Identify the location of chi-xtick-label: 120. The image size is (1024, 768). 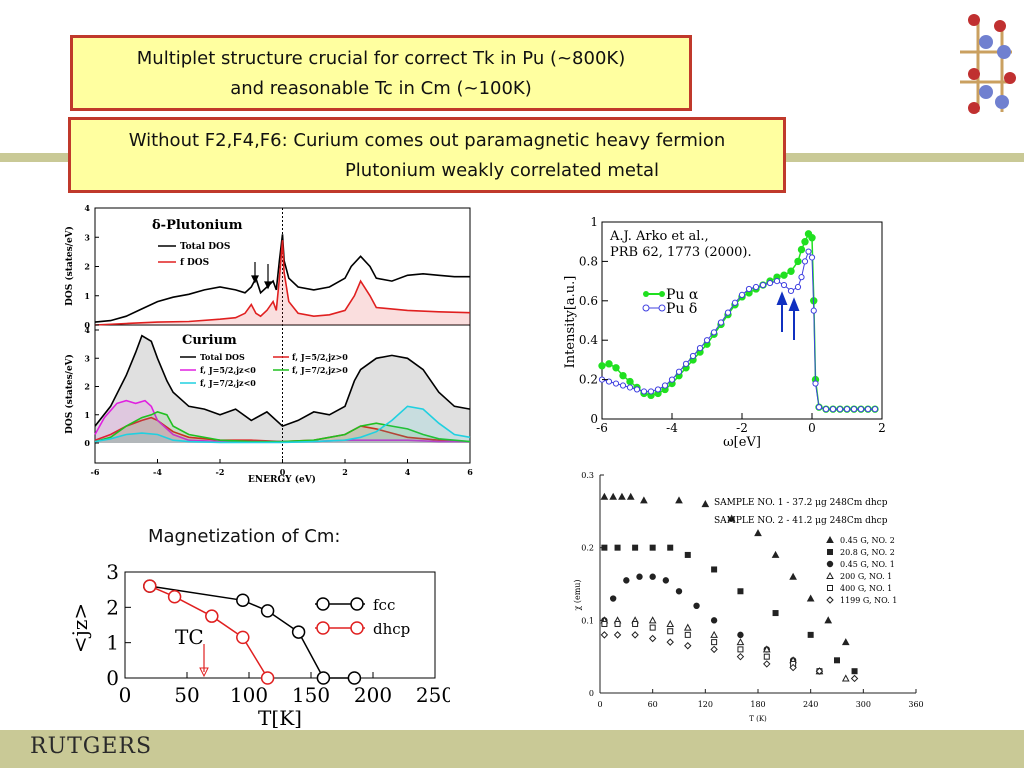
(705, 704).